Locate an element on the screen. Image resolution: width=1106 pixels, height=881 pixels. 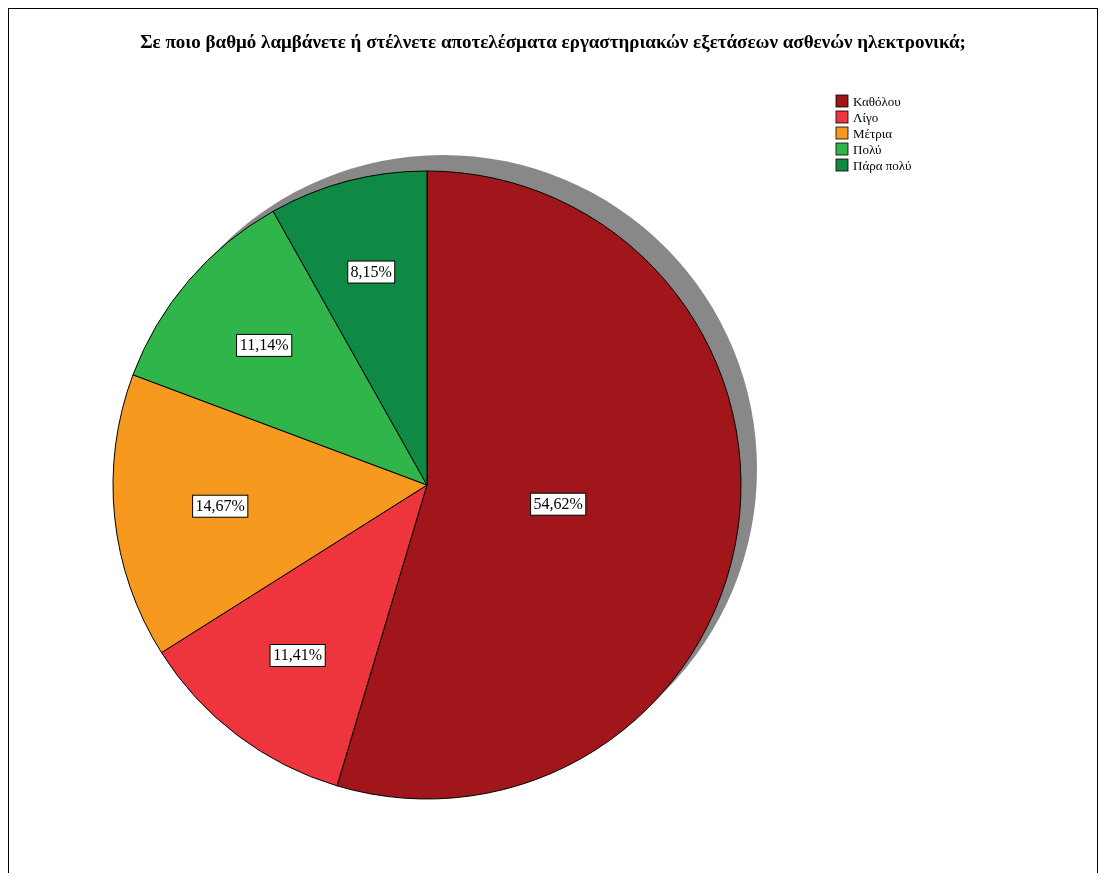
data-label: 11,14% is located at coordinates (264, 345).